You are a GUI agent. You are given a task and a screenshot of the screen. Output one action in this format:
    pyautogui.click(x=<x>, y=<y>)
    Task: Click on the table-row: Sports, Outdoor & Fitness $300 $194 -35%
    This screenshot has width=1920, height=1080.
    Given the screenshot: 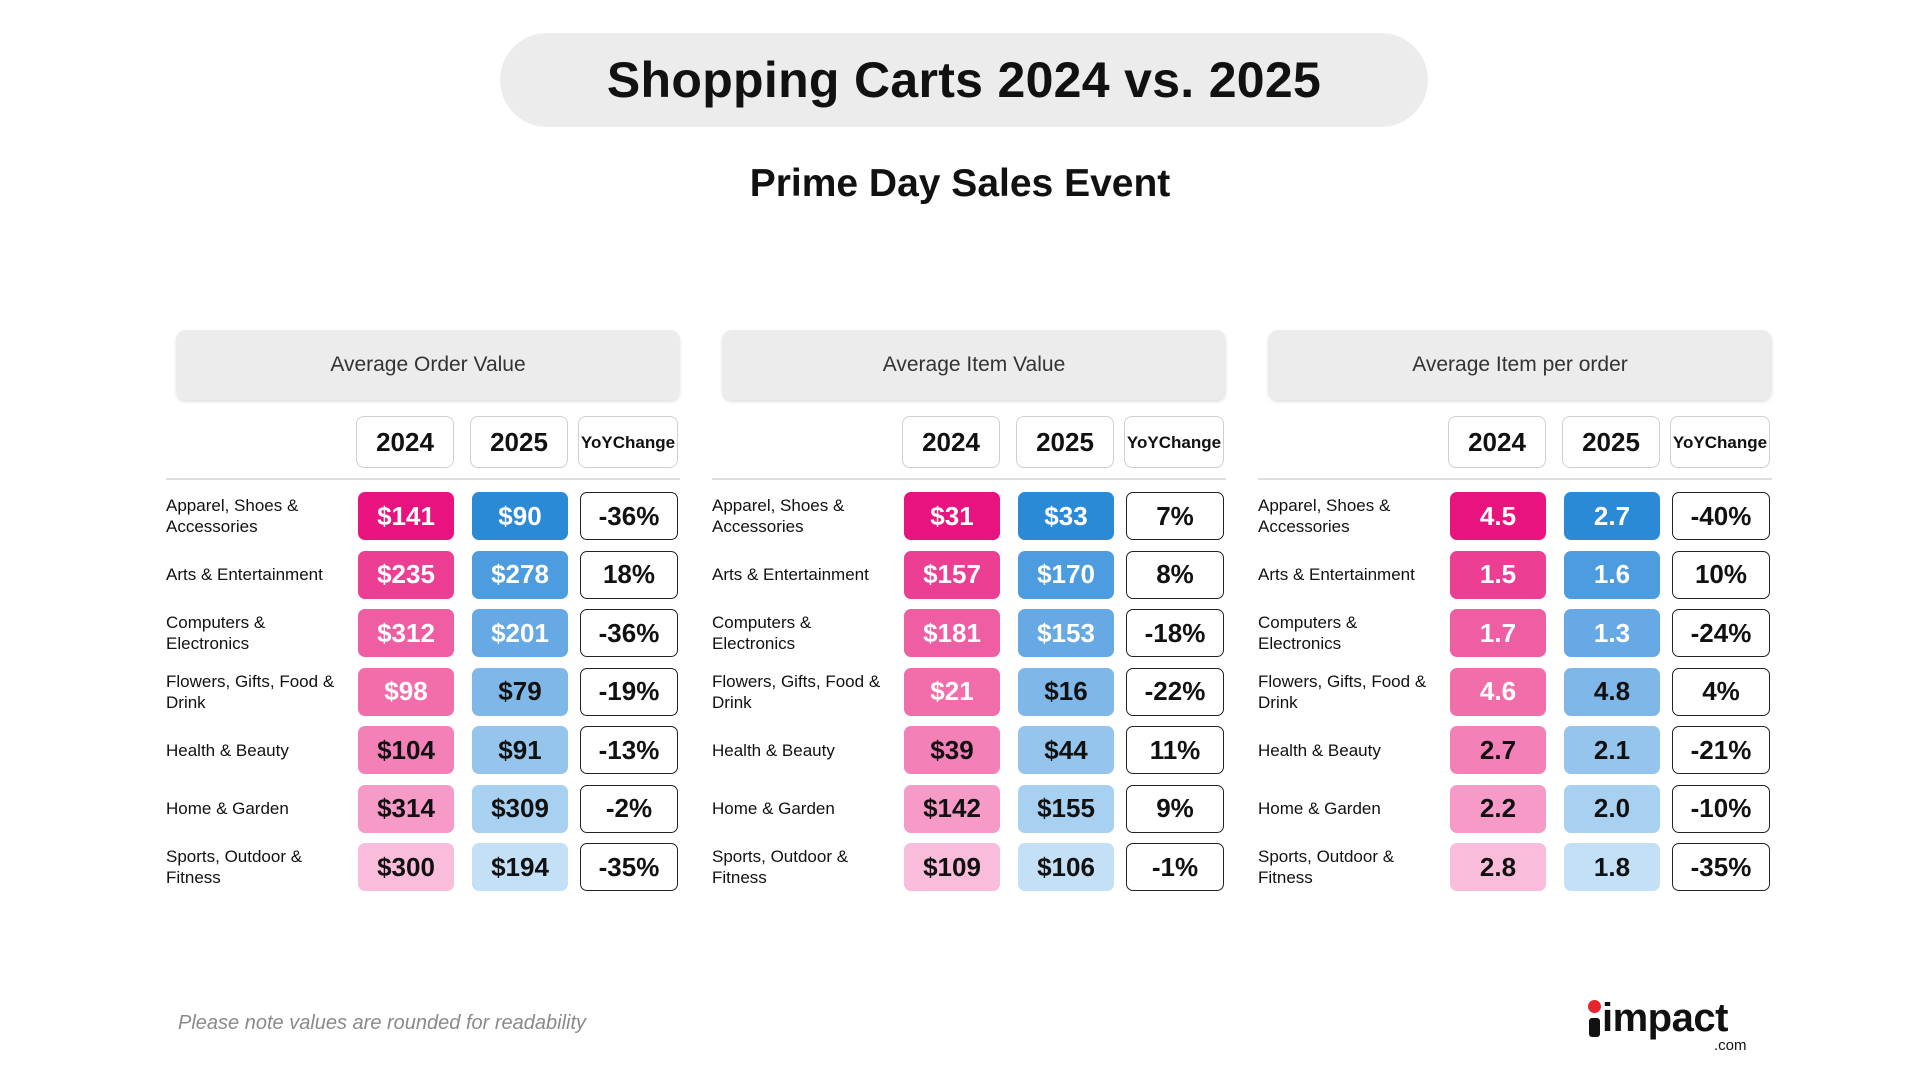 What is the action you would take?
    pyautogui.click(x=423, y=867)
    